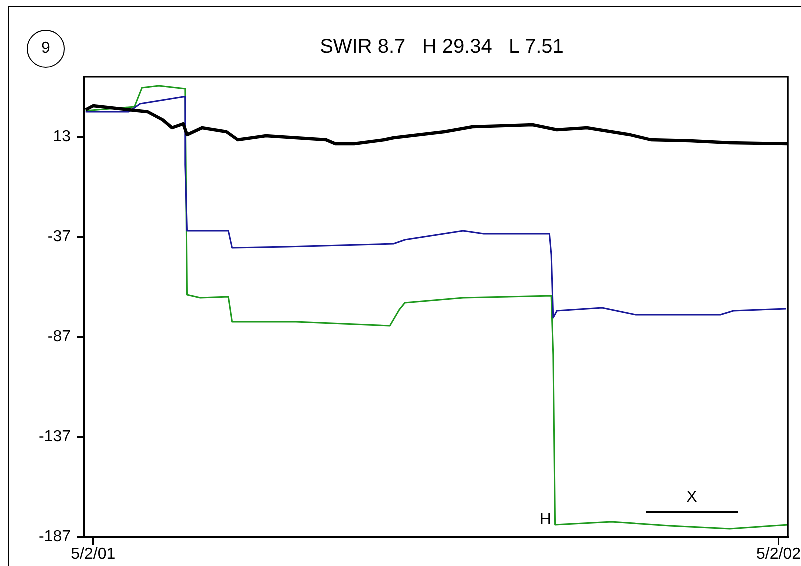 This screenshot has height=566, width=801. What do you see at coordinates (55, 537) in the screenshot?
I see `y-tick-label: -187` at bounding box center [55, 537].